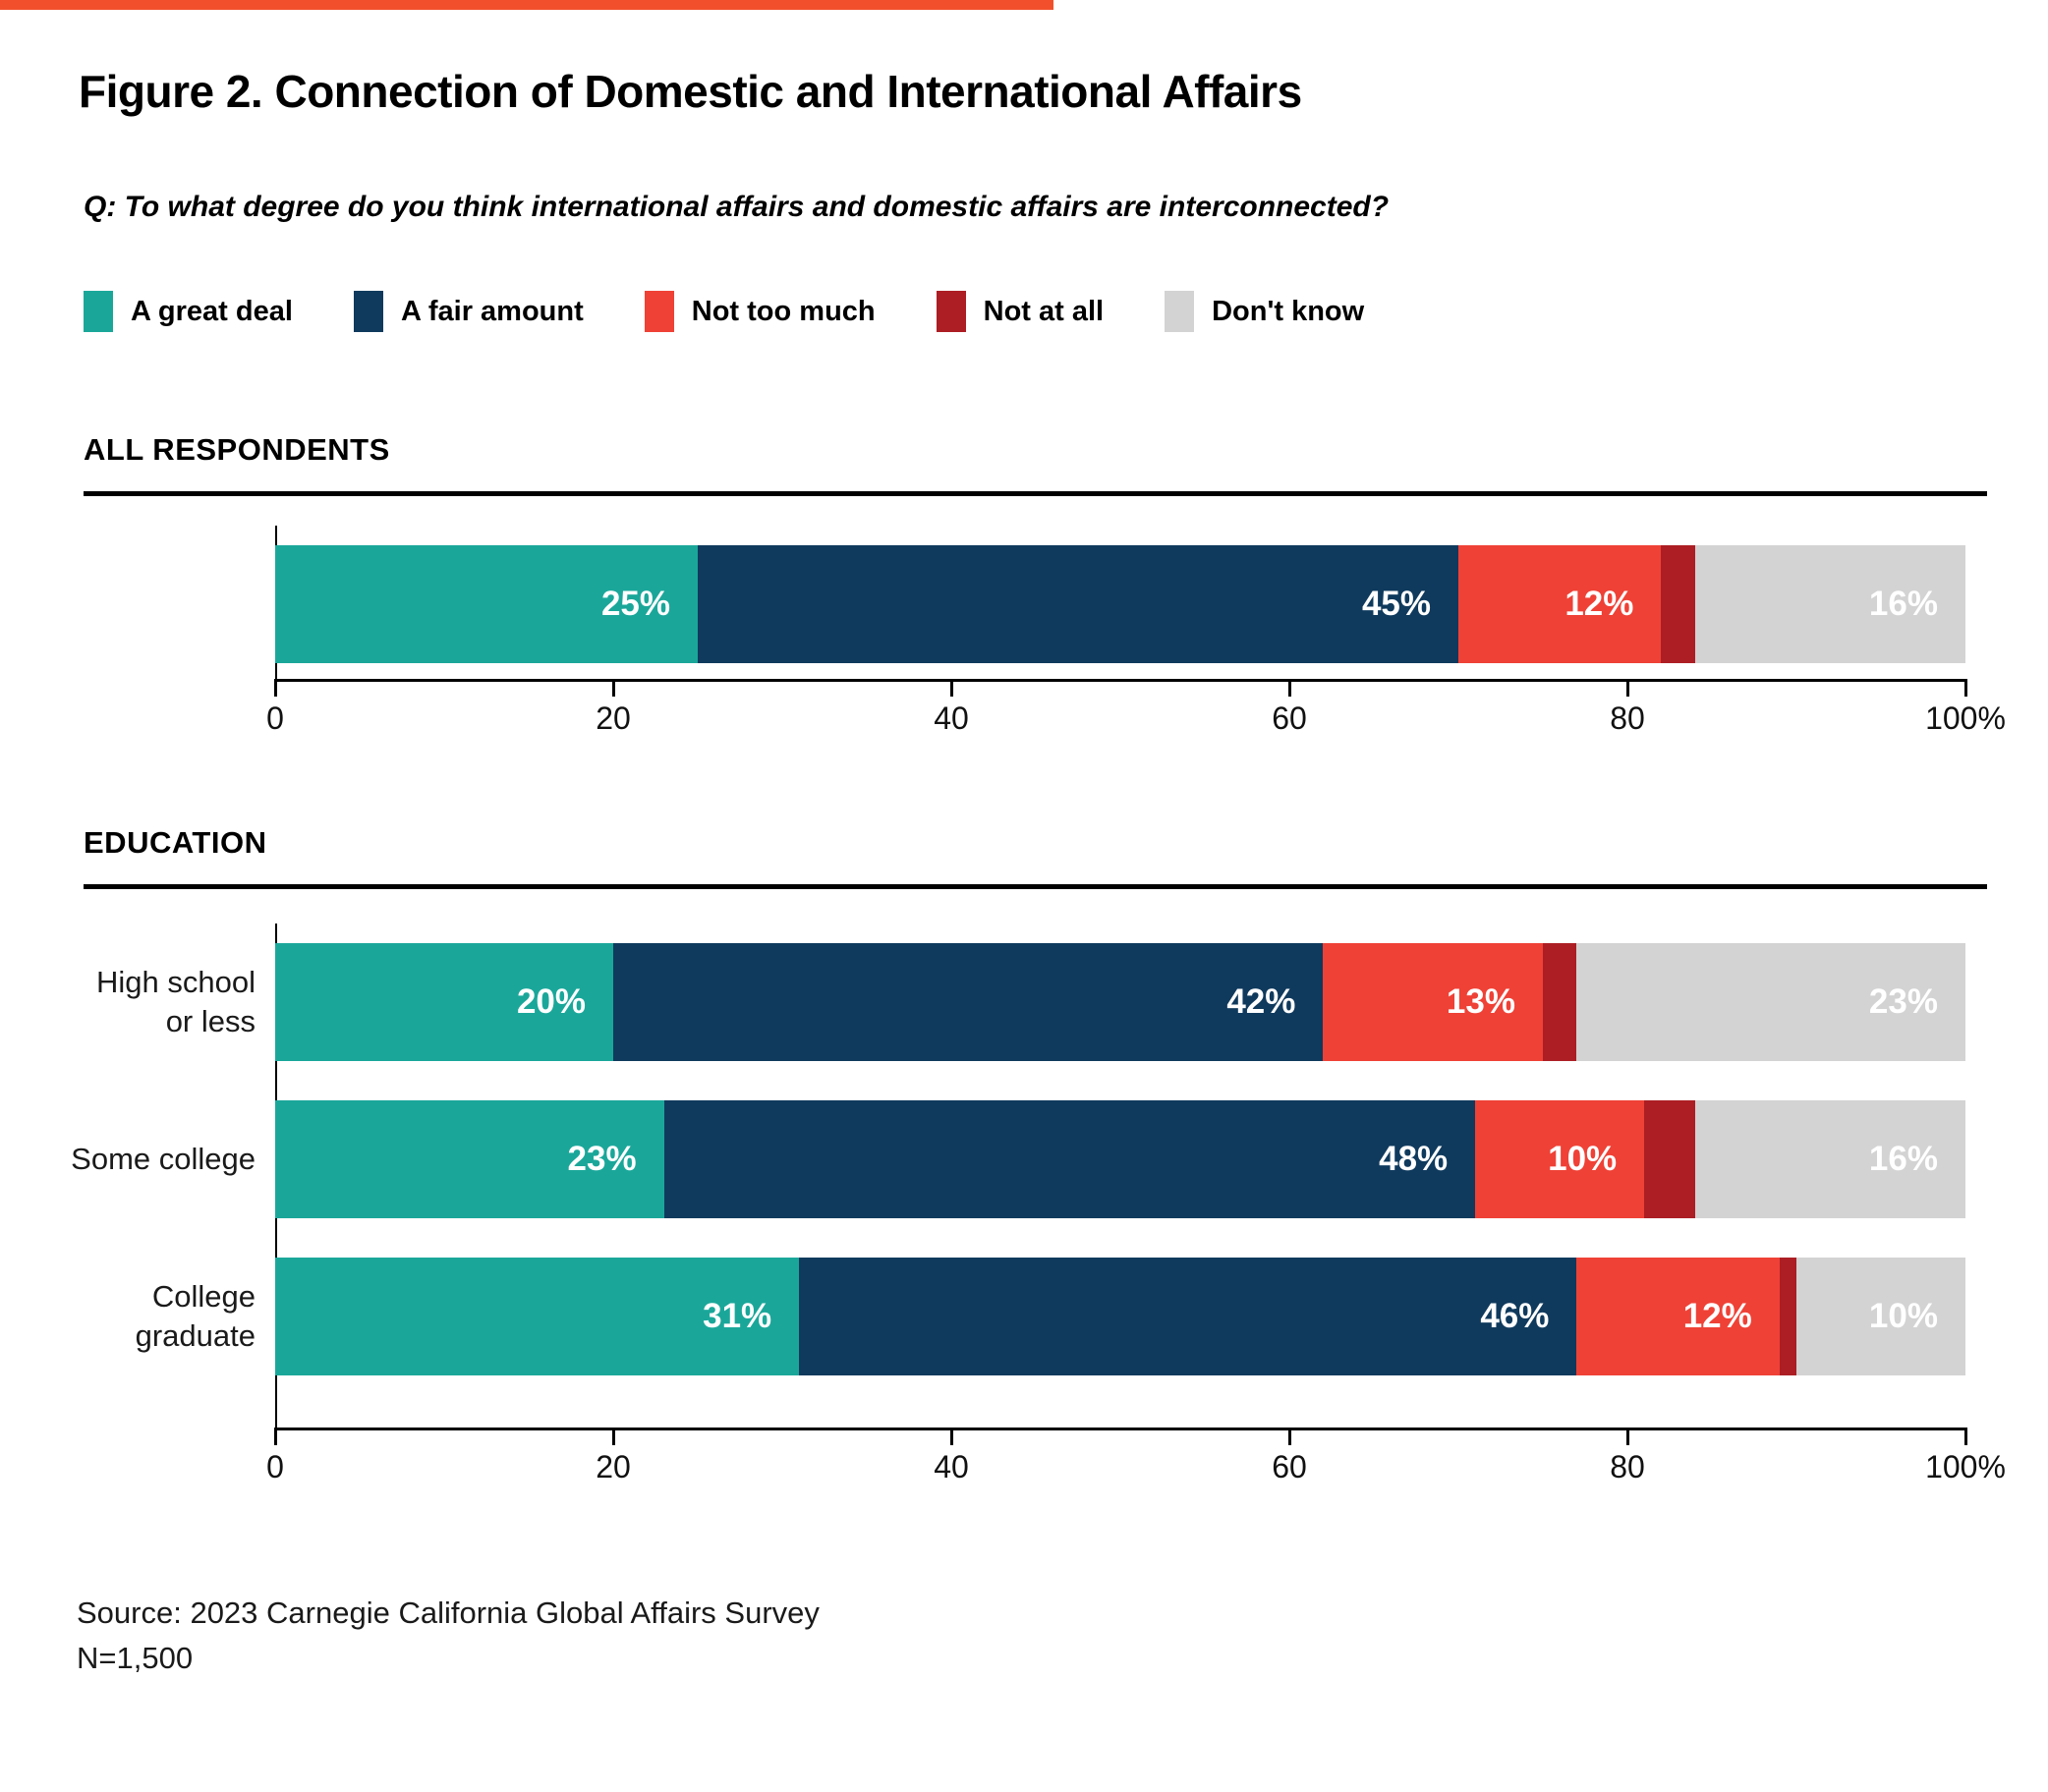 The height and width of the screenshot is (1792, 2048). What do you see at coordinates (1261, 1001) in the screenshot?
I see `bar-value-label: 42%` at bounding box center [1261, 1001].